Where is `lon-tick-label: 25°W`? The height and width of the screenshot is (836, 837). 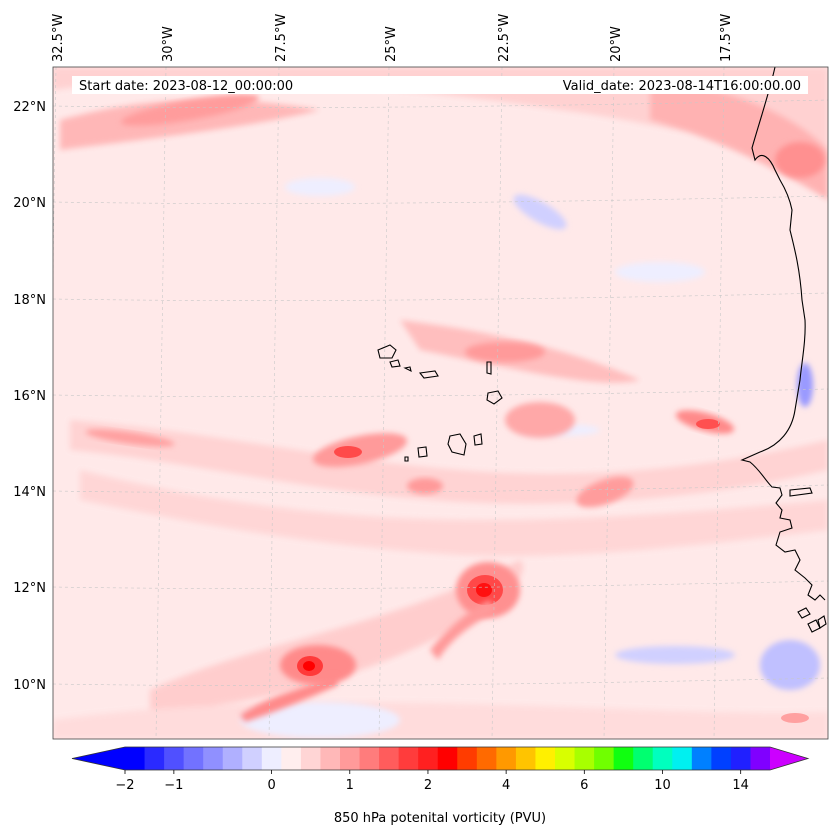 lon-tick-label: 25°W is located at coordinates (391, 44).